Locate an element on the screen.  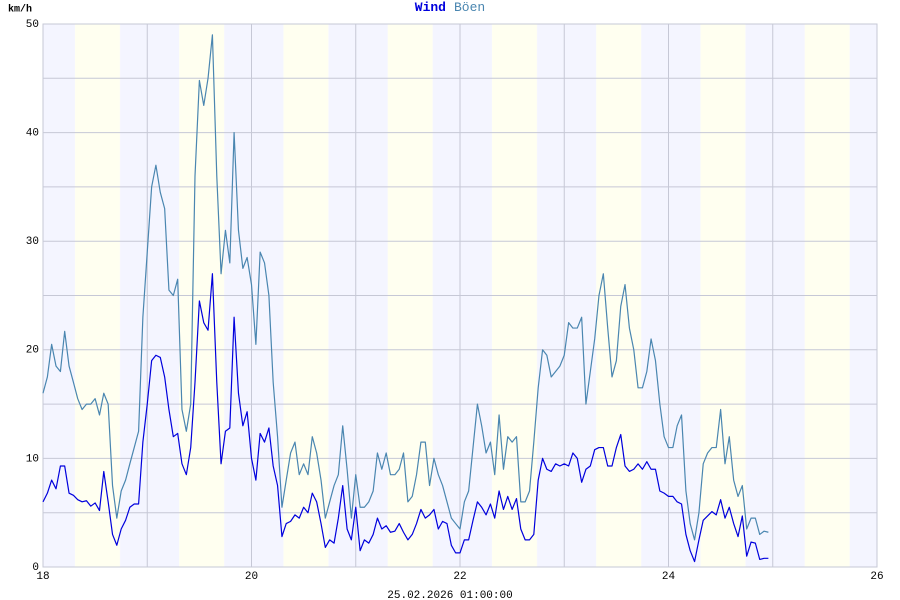
legend: Wind Böen is located at coordinates (450, 7).